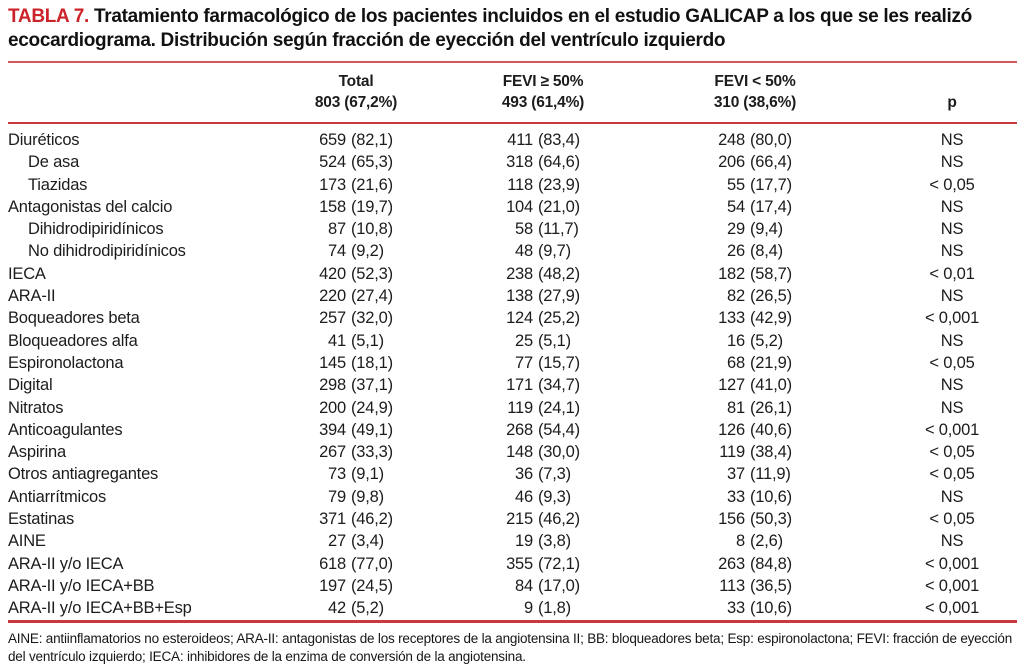 Image resolution: width=1024 pixels, height=666 pixels. What do you see at coordinates (37, 452) in the screenshot?
I see `drug-label: Aspirina` at bounding box center [37, 452].